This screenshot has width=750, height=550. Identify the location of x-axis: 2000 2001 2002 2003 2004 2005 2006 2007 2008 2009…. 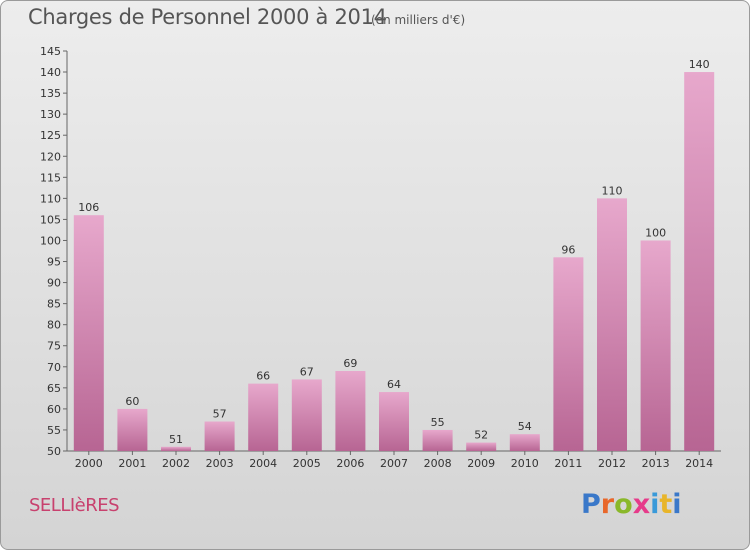
(394, 460).